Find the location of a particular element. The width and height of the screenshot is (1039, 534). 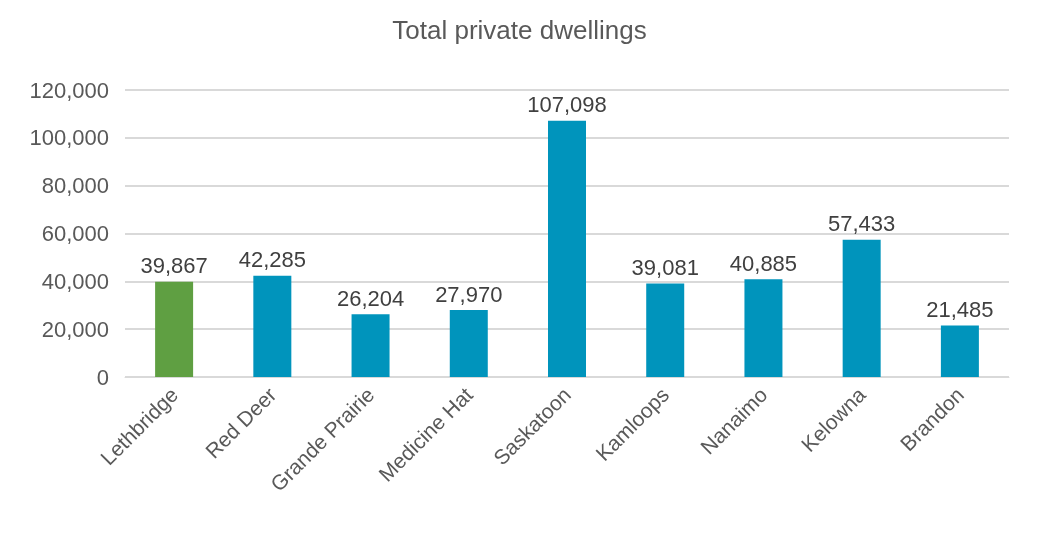

chart-title: Total private dwellings is located at coordinates (519, 30).